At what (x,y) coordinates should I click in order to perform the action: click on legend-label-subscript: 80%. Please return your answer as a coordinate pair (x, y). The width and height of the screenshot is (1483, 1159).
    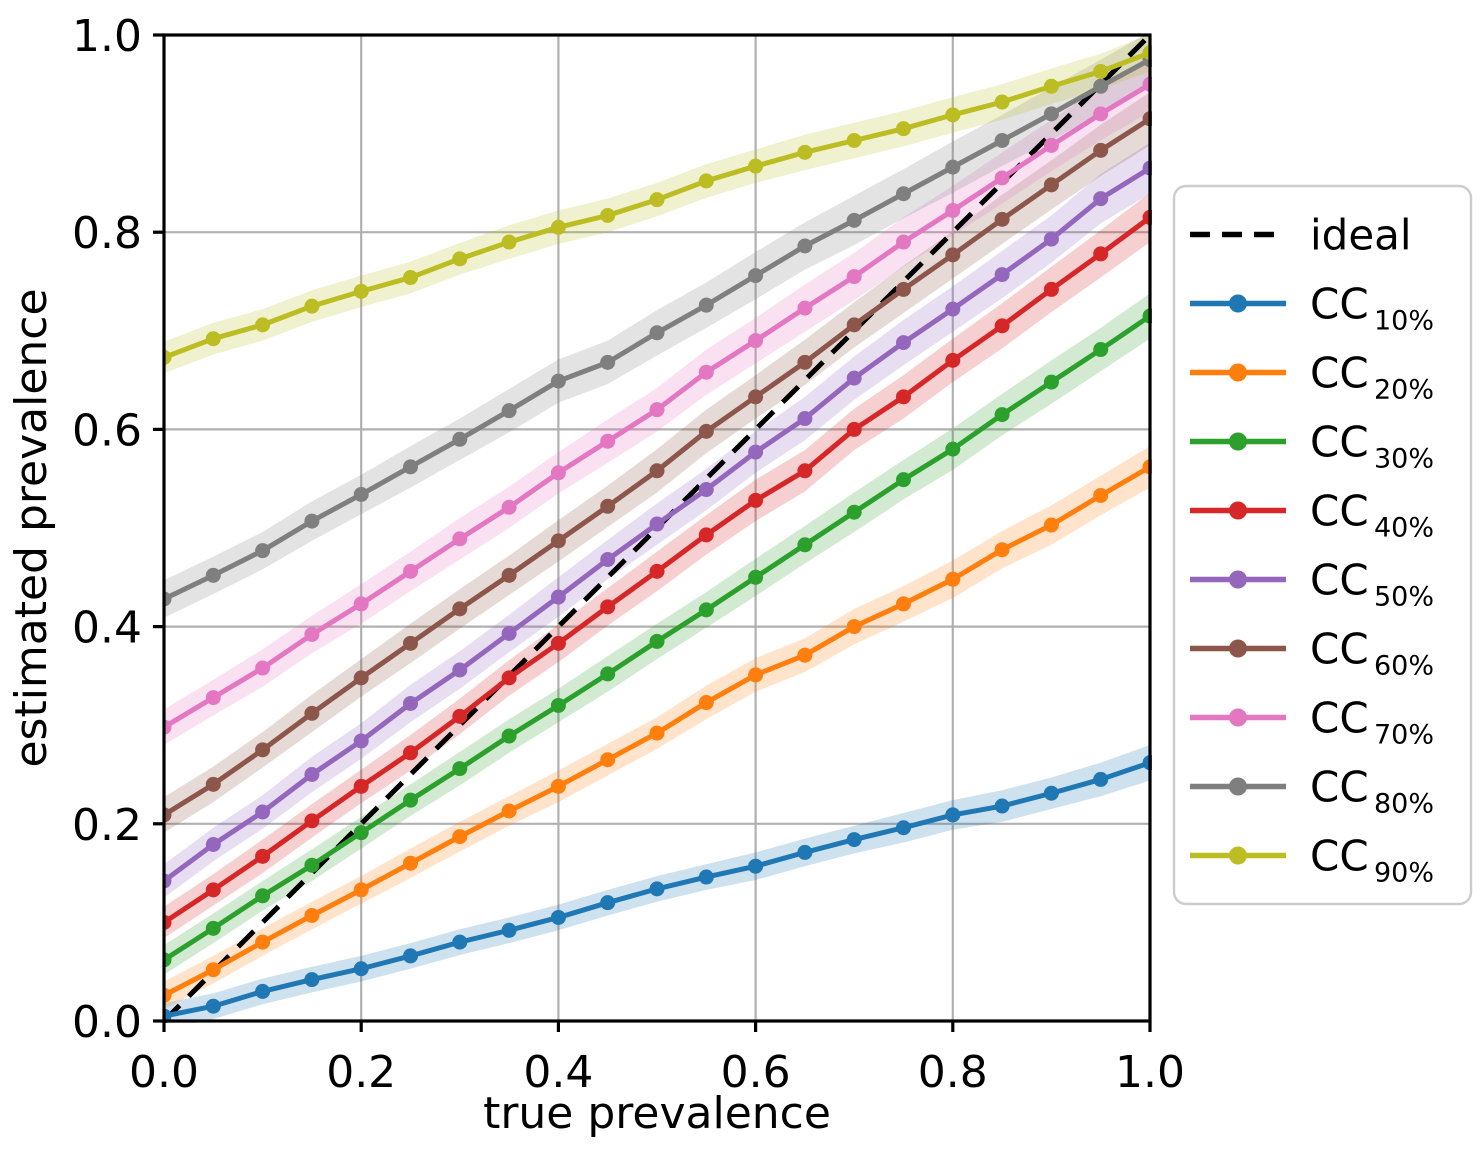
    Looking at the image, I should click on (1404, 804).